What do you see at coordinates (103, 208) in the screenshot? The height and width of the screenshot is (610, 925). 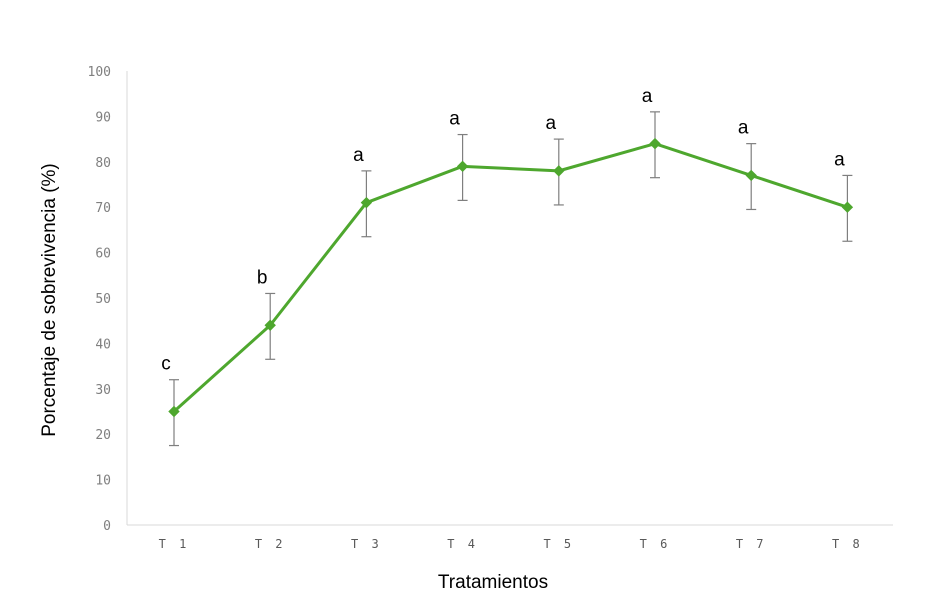 I see `y-tick-label: 70` at bounding box center [103, 208].